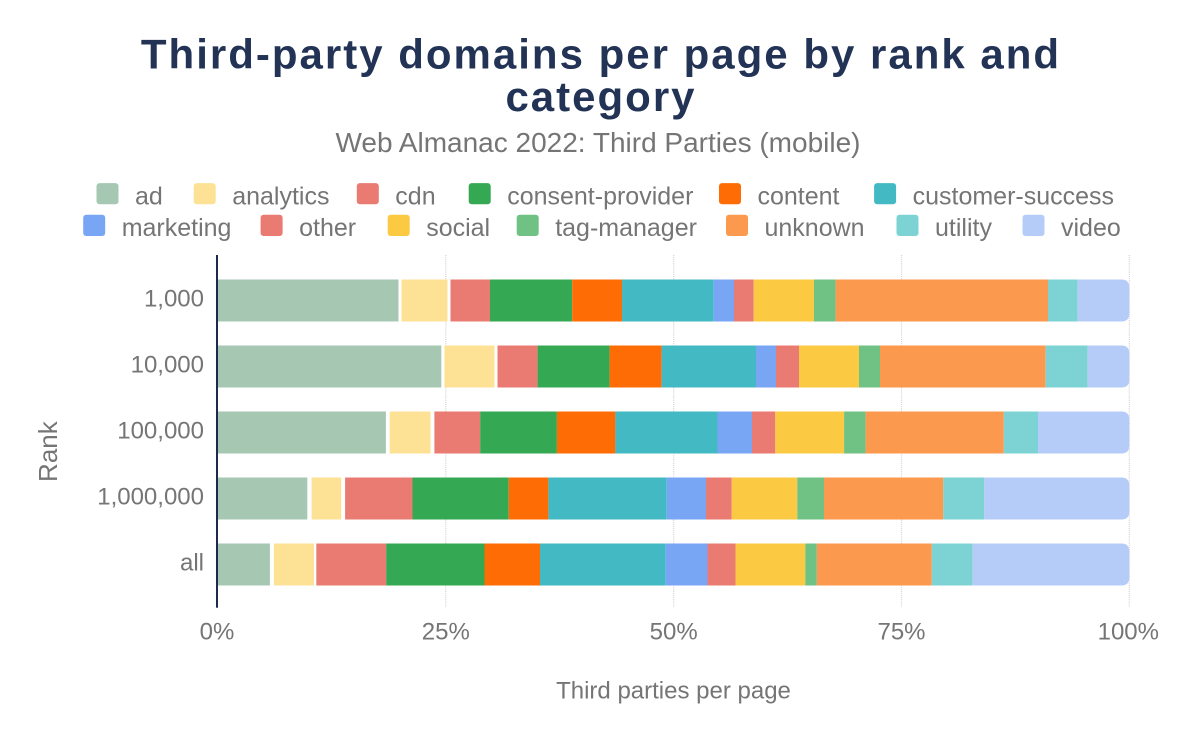 The height and width of the screenshot is (742, 1200). I want to click on svg-text: 10,000, so click(167, 365).